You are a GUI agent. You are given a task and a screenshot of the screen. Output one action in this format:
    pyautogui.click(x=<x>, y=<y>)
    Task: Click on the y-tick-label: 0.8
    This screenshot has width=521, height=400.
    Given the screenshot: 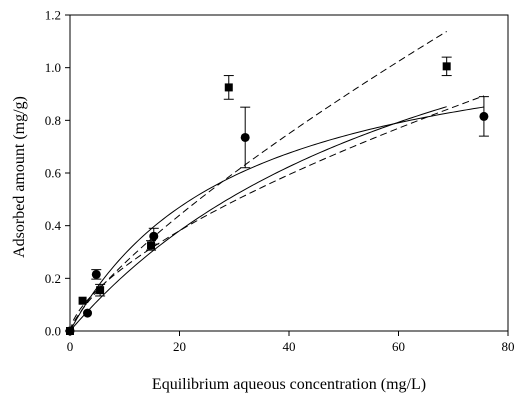 What is the action you would take?
    pyautogui.click(x=53, y=120)
    